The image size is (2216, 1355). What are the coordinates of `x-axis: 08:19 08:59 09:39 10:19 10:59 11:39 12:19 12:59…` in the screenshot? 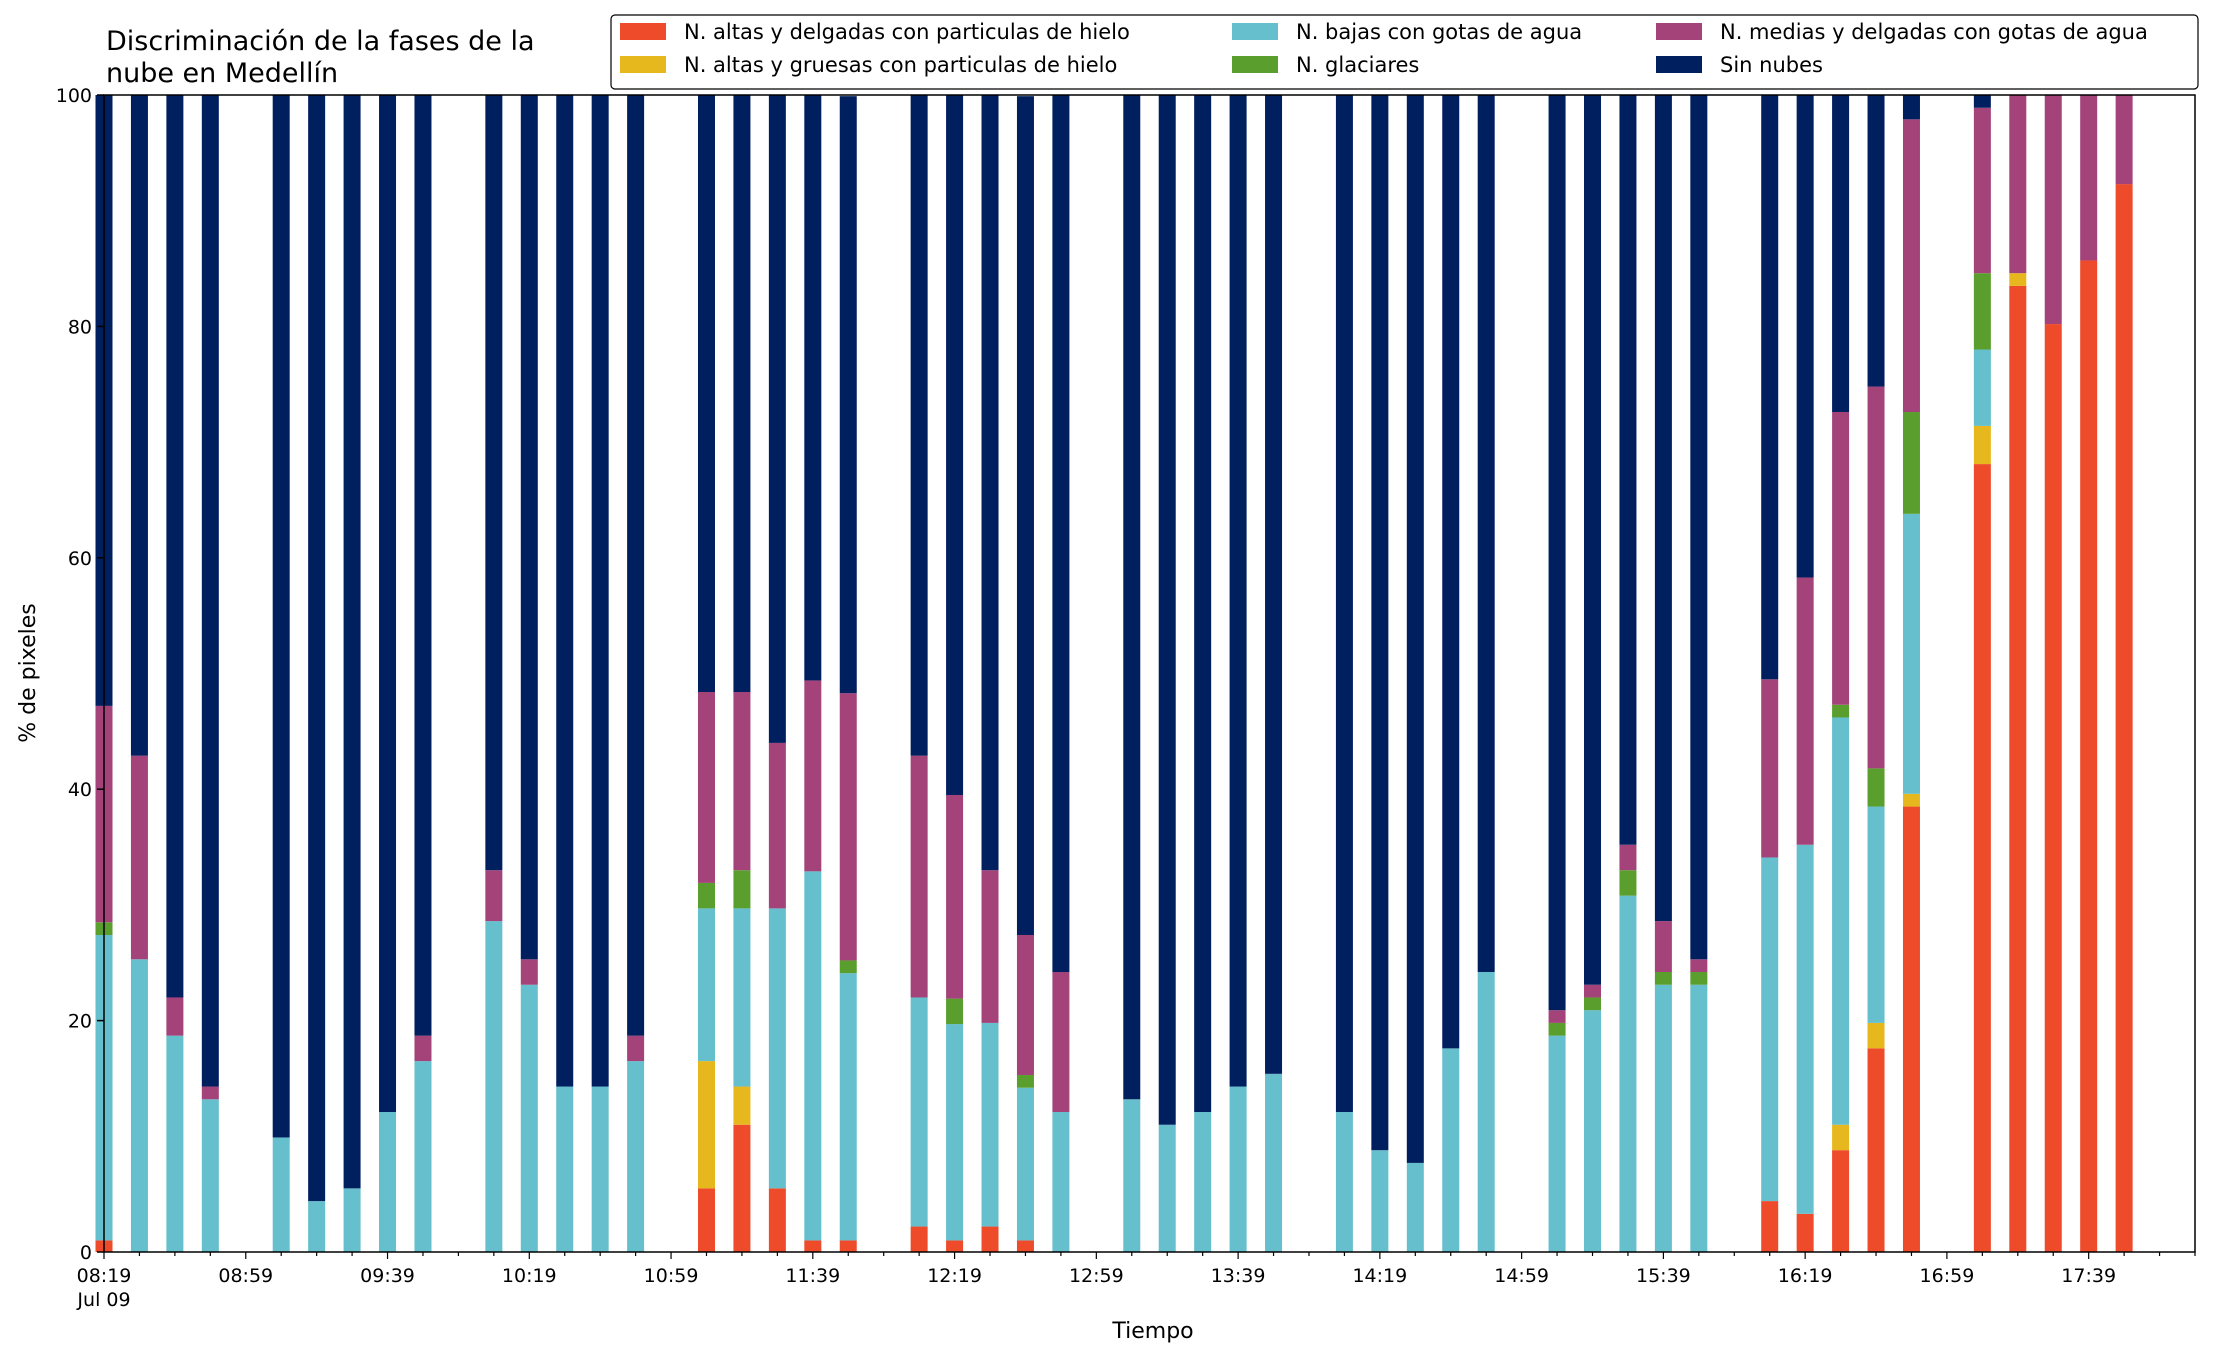 It's located at (1136, 1281).